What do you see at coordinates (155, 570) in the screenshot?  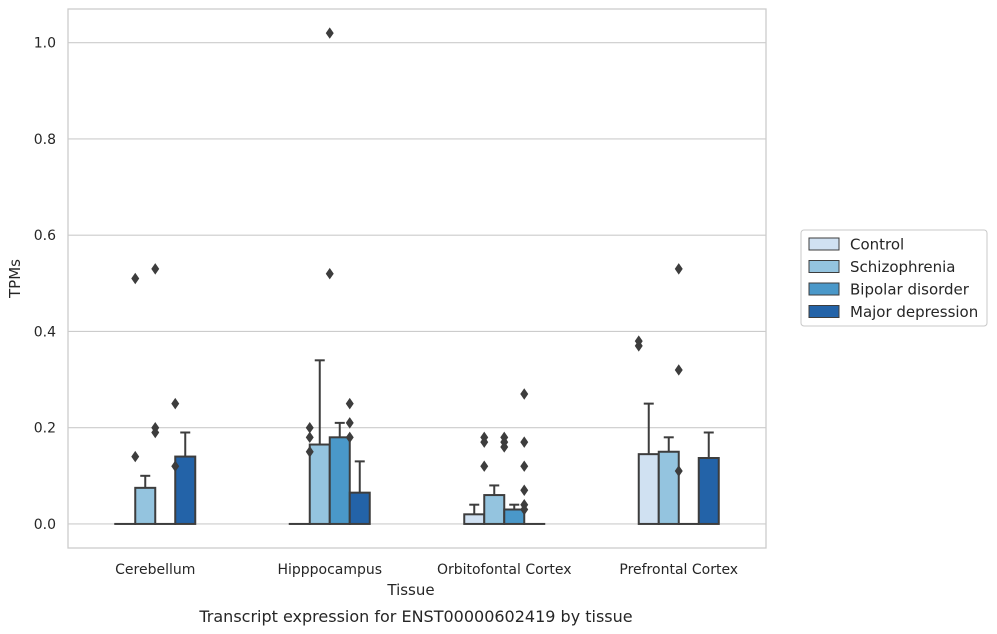 I see `x-tick-label: Cerebellum` at bounding box center [155, 570].